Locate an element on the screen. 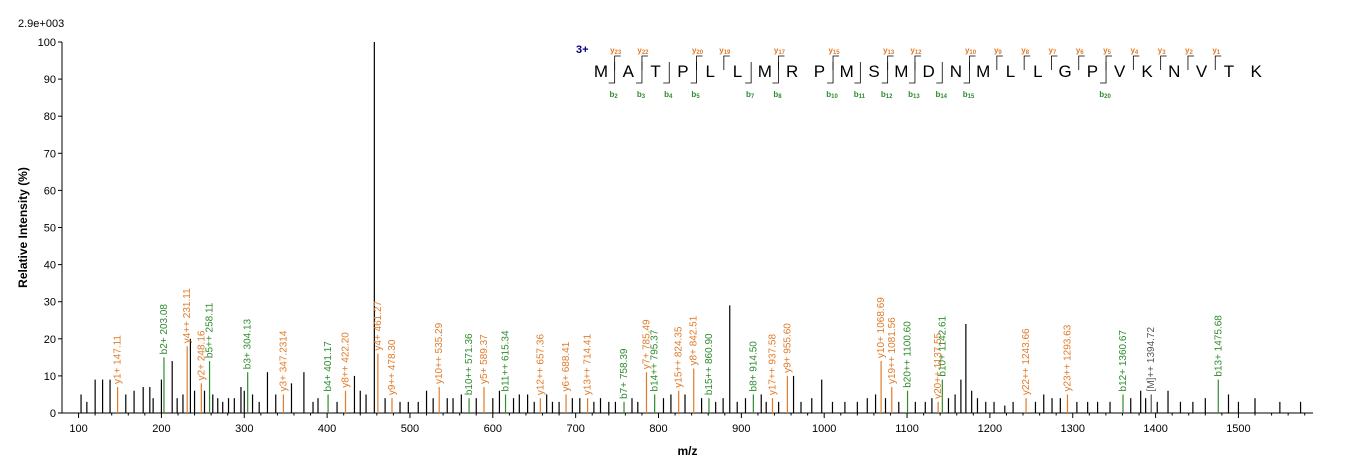  fragment-label: y1 is located at coordinates (1216, 51).